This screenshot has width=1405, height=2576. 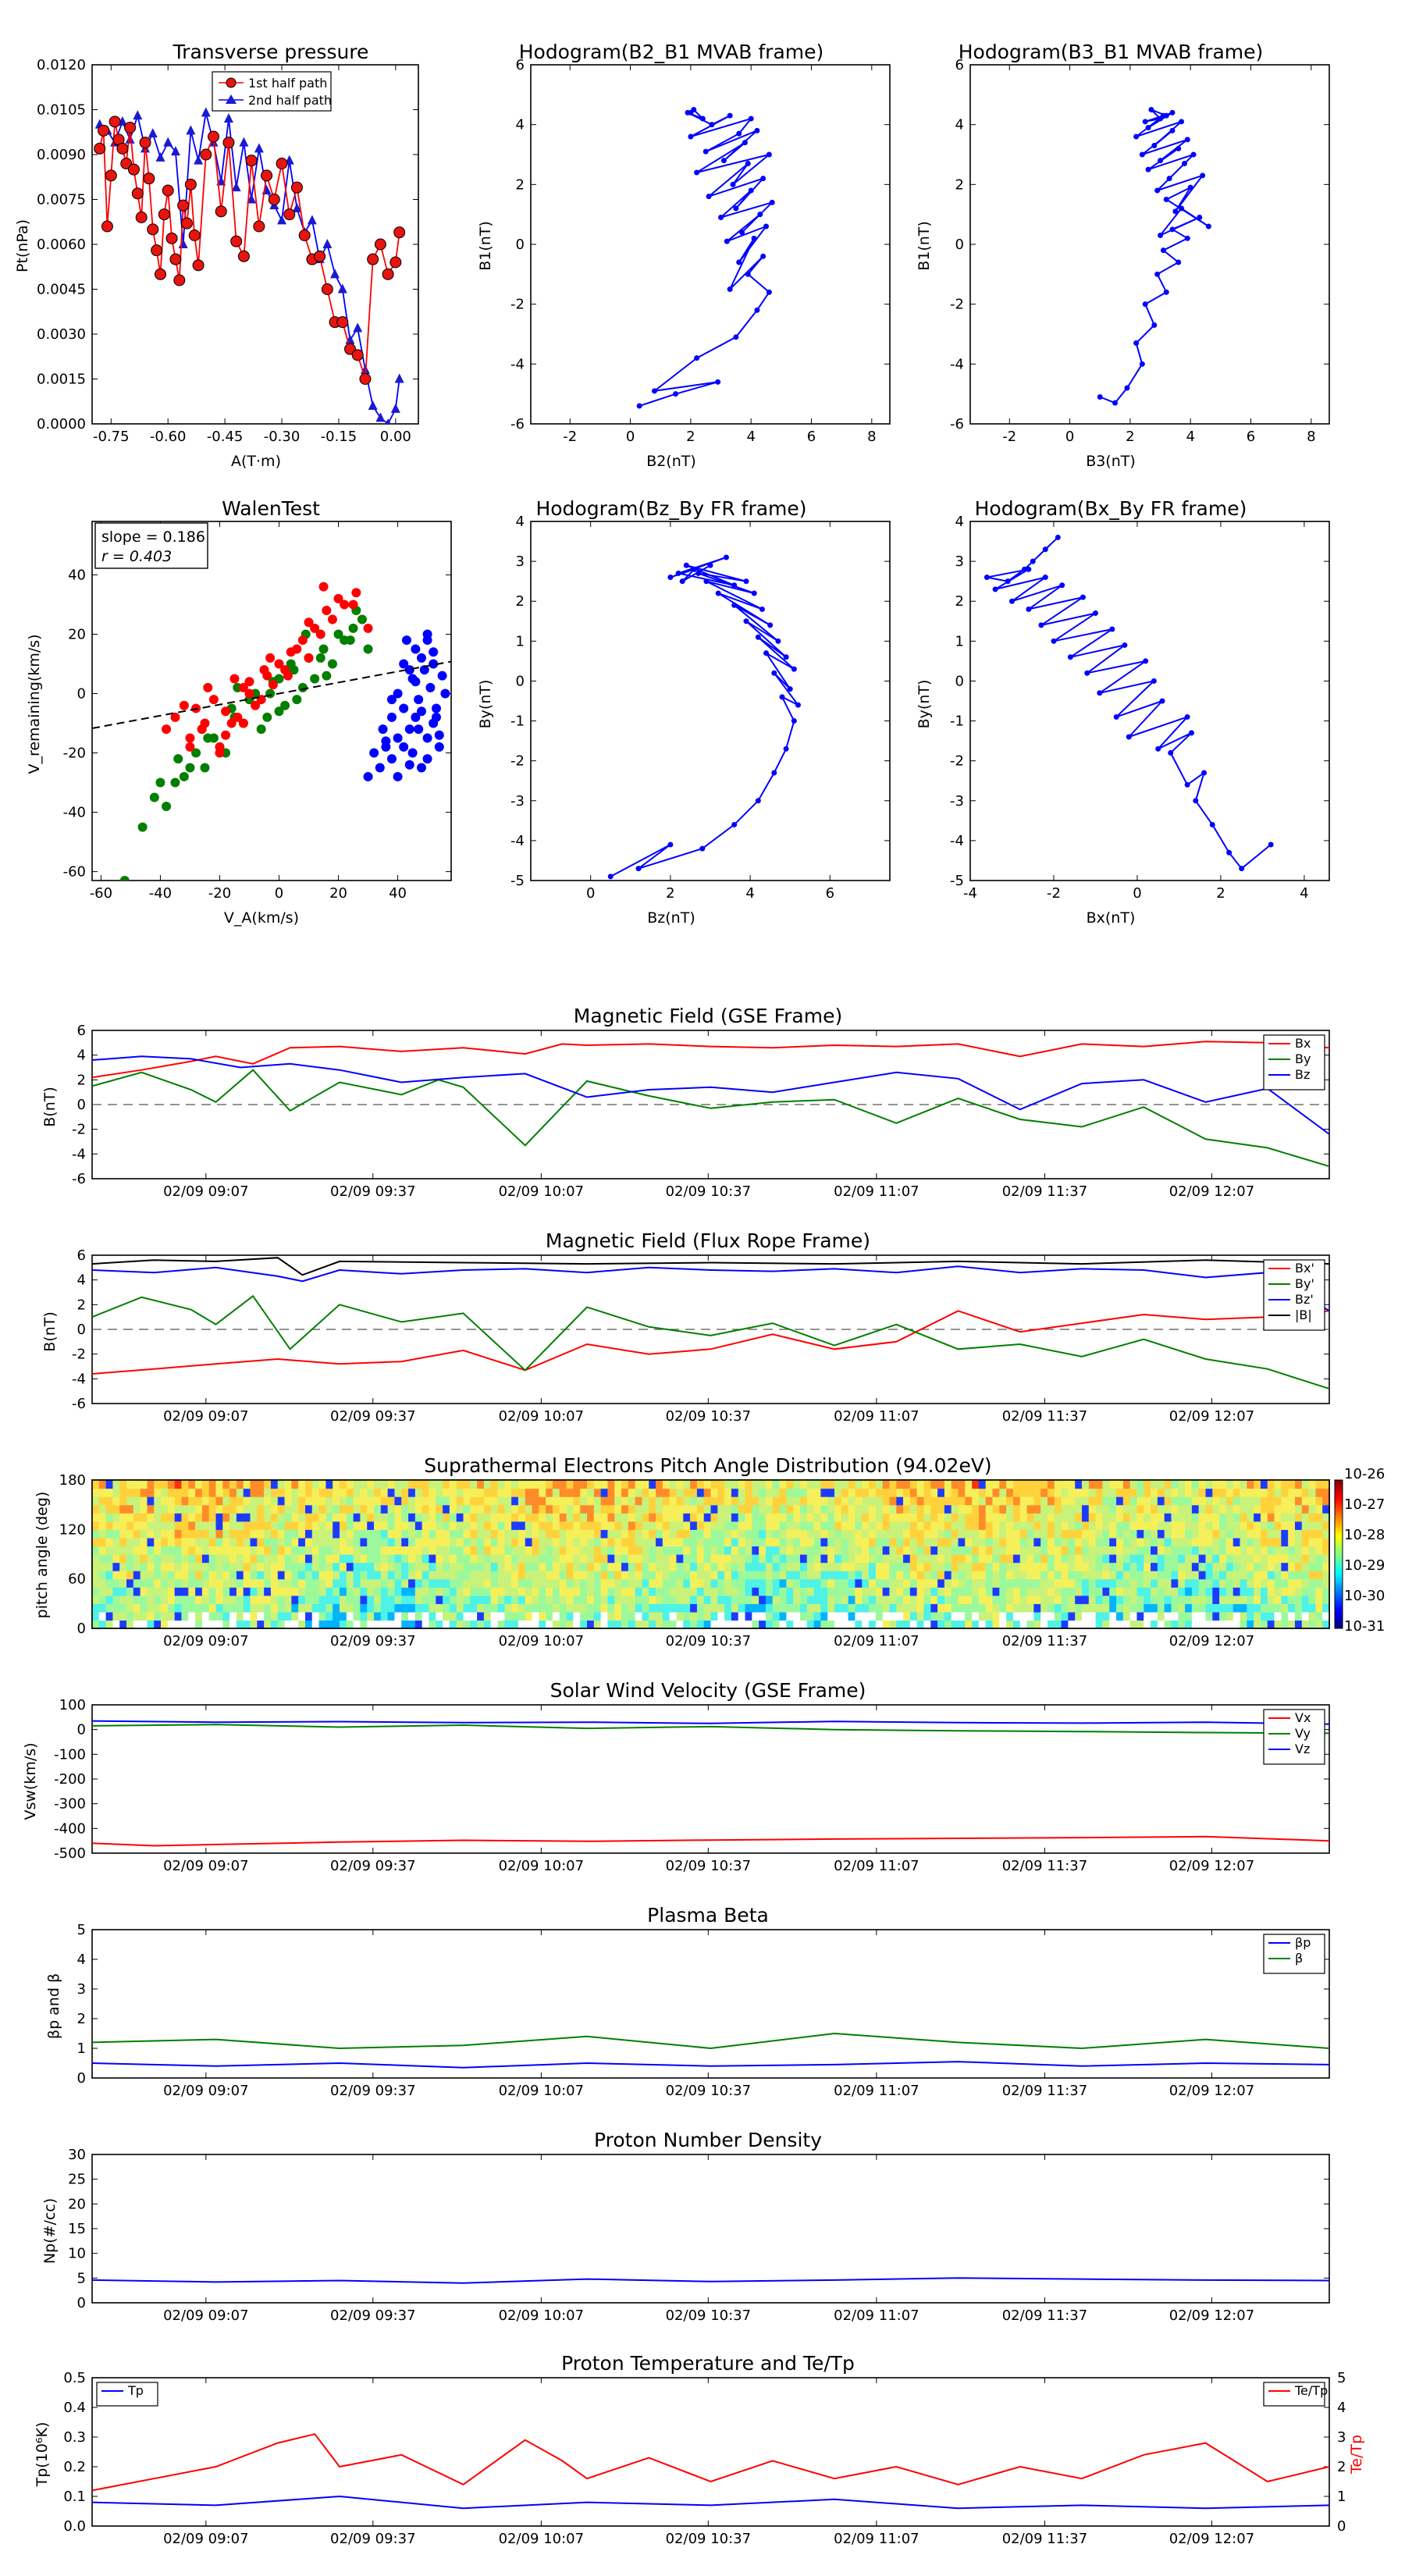 I want to click on hodo-b2b1-point, so click(x=760, y=215).